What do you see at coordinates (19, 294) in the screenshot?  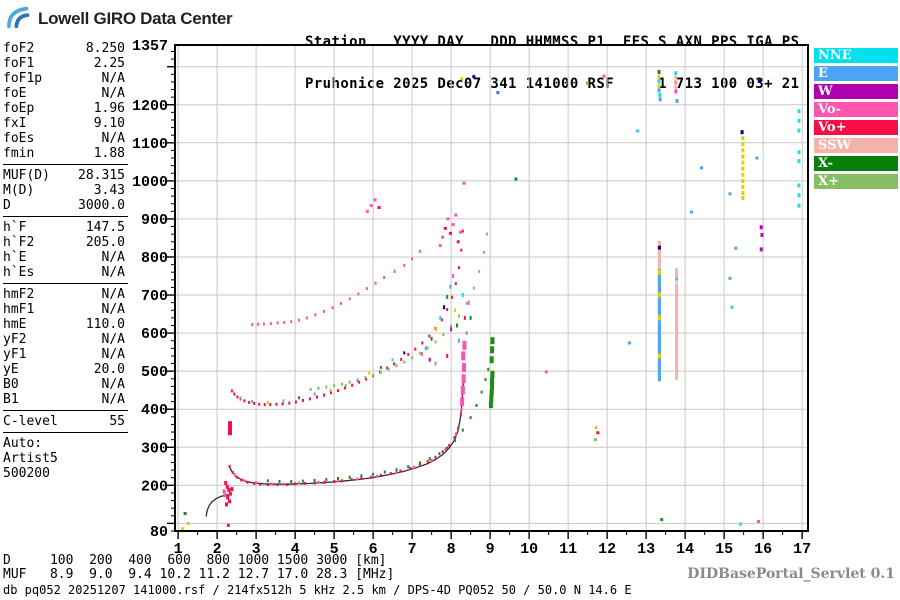 I see `param-label: hmF2` at bounding box center [19, 294].